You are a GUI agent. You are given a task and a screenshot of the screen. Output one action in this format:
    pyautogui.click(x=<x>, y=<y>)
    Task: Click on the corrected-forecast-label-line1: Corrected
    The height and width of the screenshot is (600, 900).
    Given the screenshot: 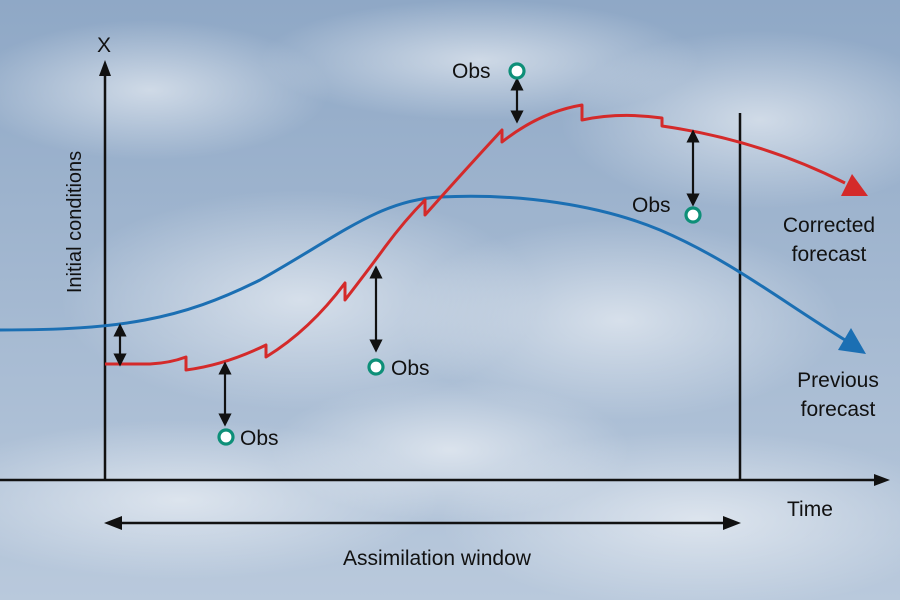 What is the action you would take?
    pyautogui.click(x=829, y=225)
    